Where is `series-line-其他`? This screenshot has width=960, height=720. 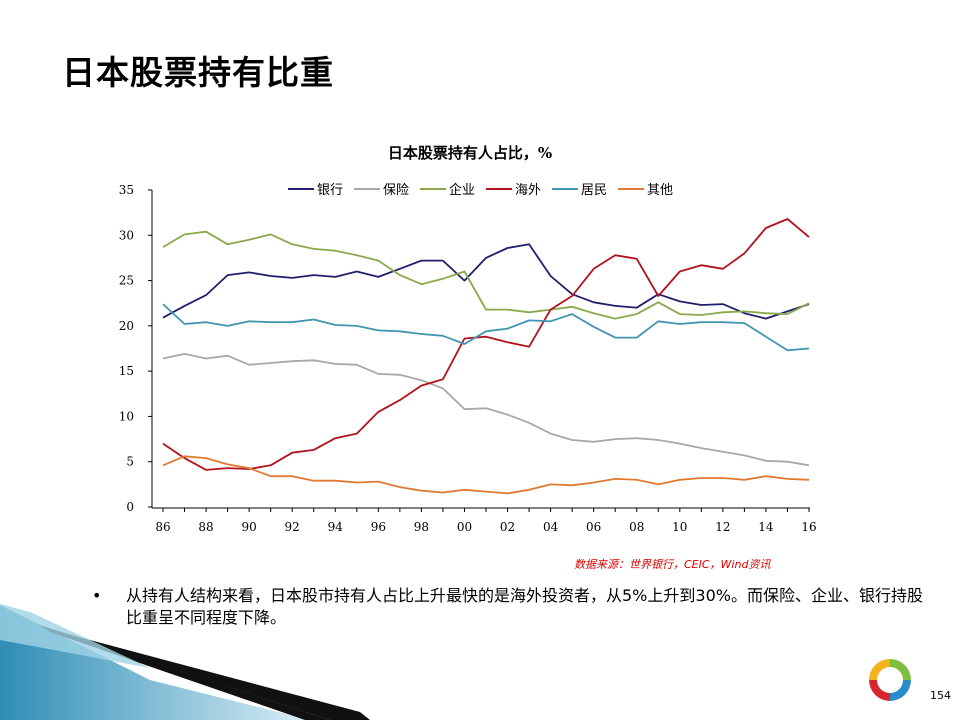 series-line-其他 is located at coordinates (486, 475).